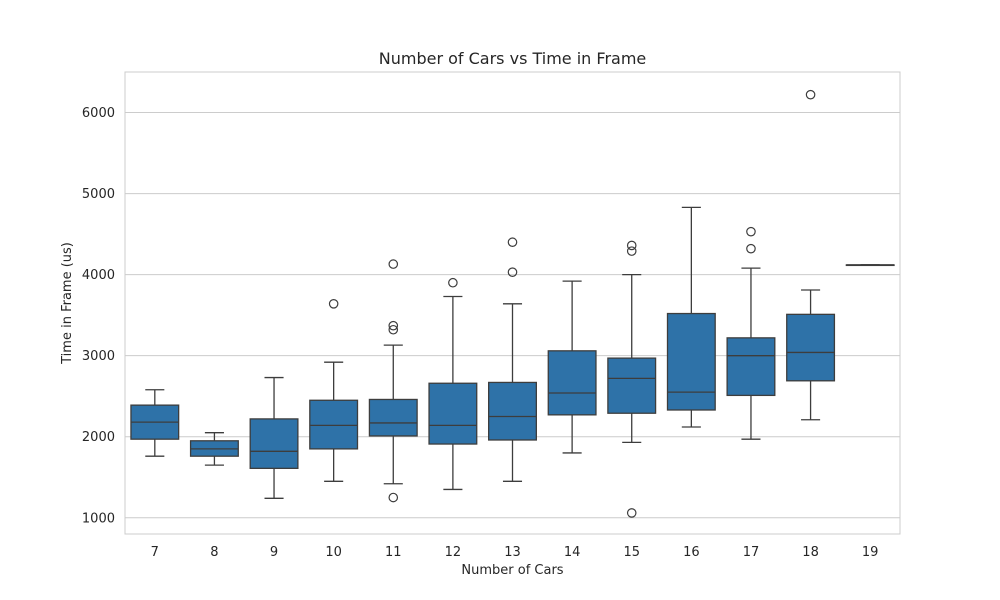 Image resolution: width=1000 pixels, height=600 pixels. What do you see at coordinates (572, 552) in the screenshot?
I see `x-tick-label: 14` at bounding box center [572, 552].